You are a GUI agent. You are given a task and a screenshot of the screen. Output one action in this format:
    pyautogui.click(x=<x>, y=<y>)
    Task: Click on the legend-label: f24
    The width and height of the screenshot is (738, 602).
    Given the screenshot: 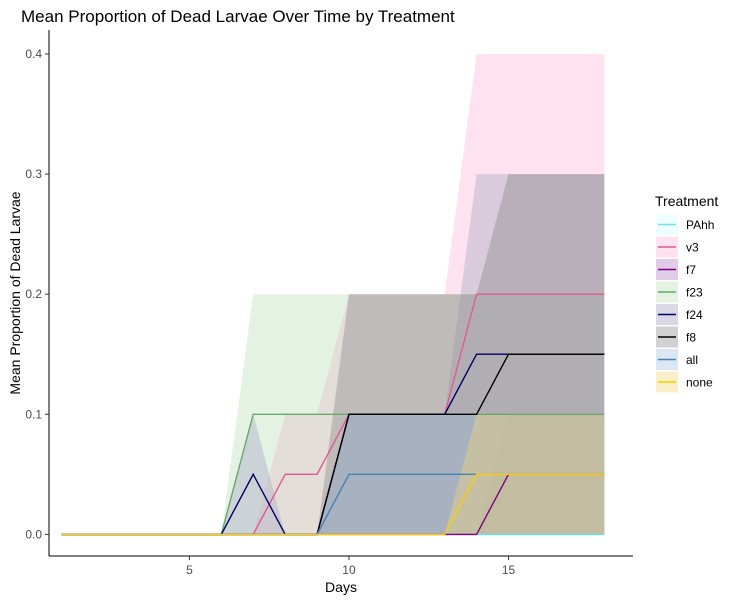 What is the action you would take?
    pyautogui.click(x=694, y=315)
    